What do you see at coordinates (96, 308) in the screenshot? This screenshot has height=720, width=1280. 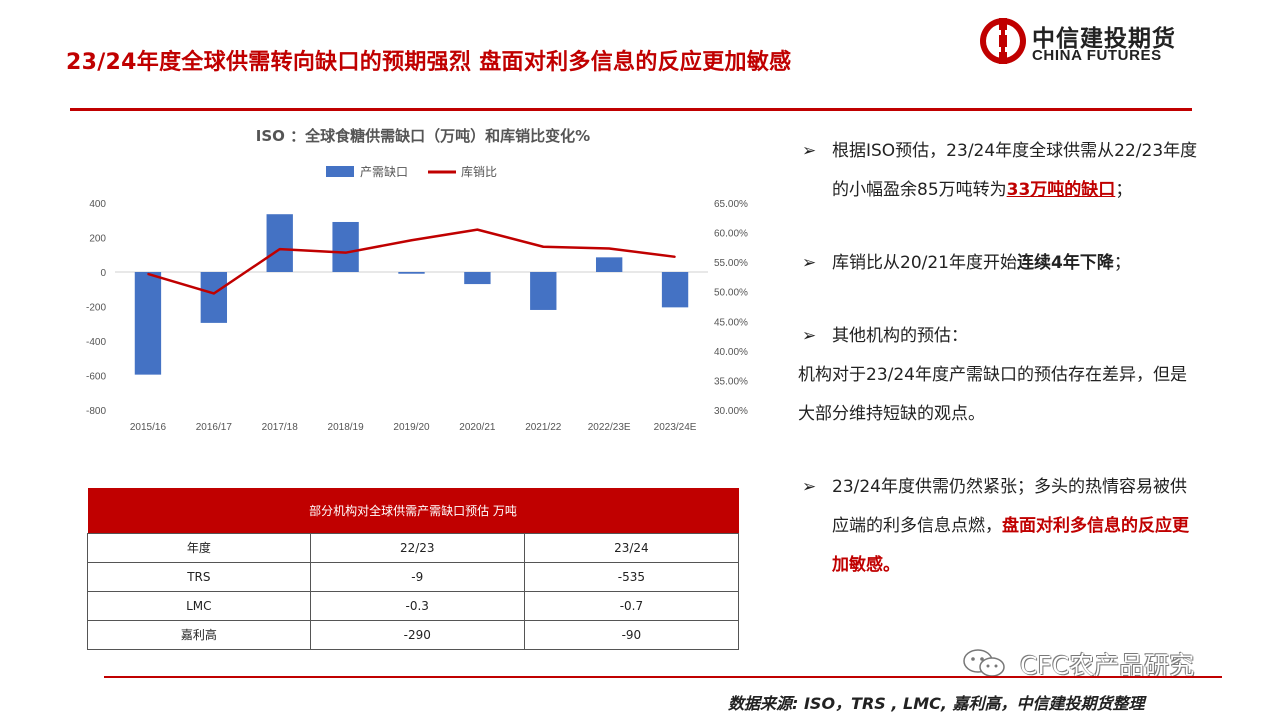 I see `y-left-tick-label: -200` at bounding box center [96, 308].